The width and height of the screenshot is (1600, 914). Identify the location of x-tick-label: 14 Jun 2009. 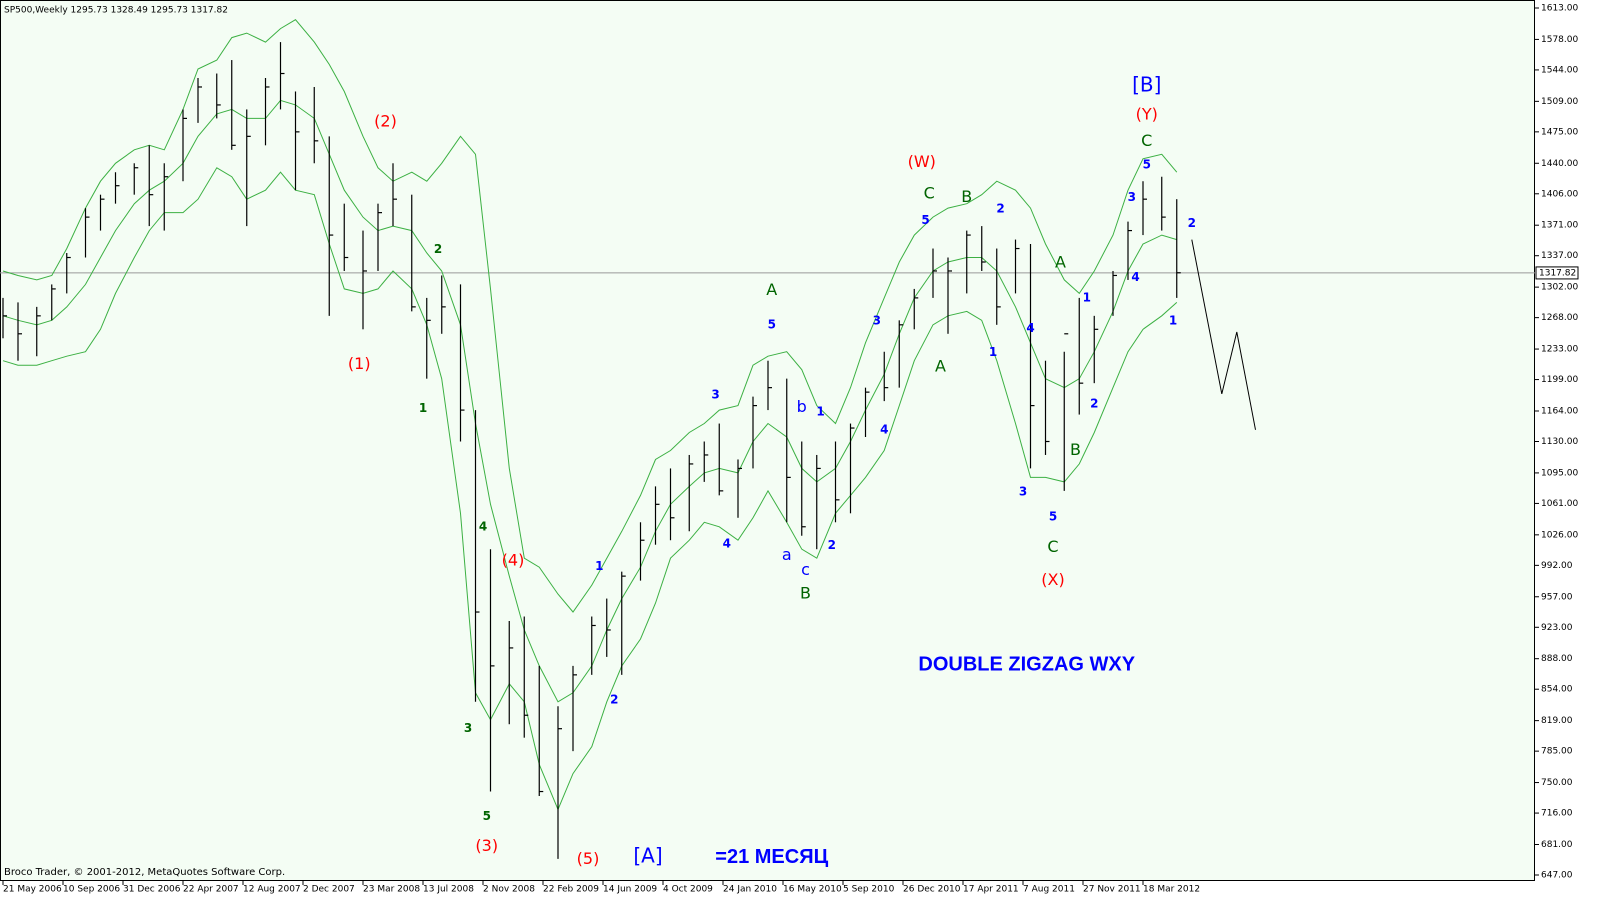
(630, 890).